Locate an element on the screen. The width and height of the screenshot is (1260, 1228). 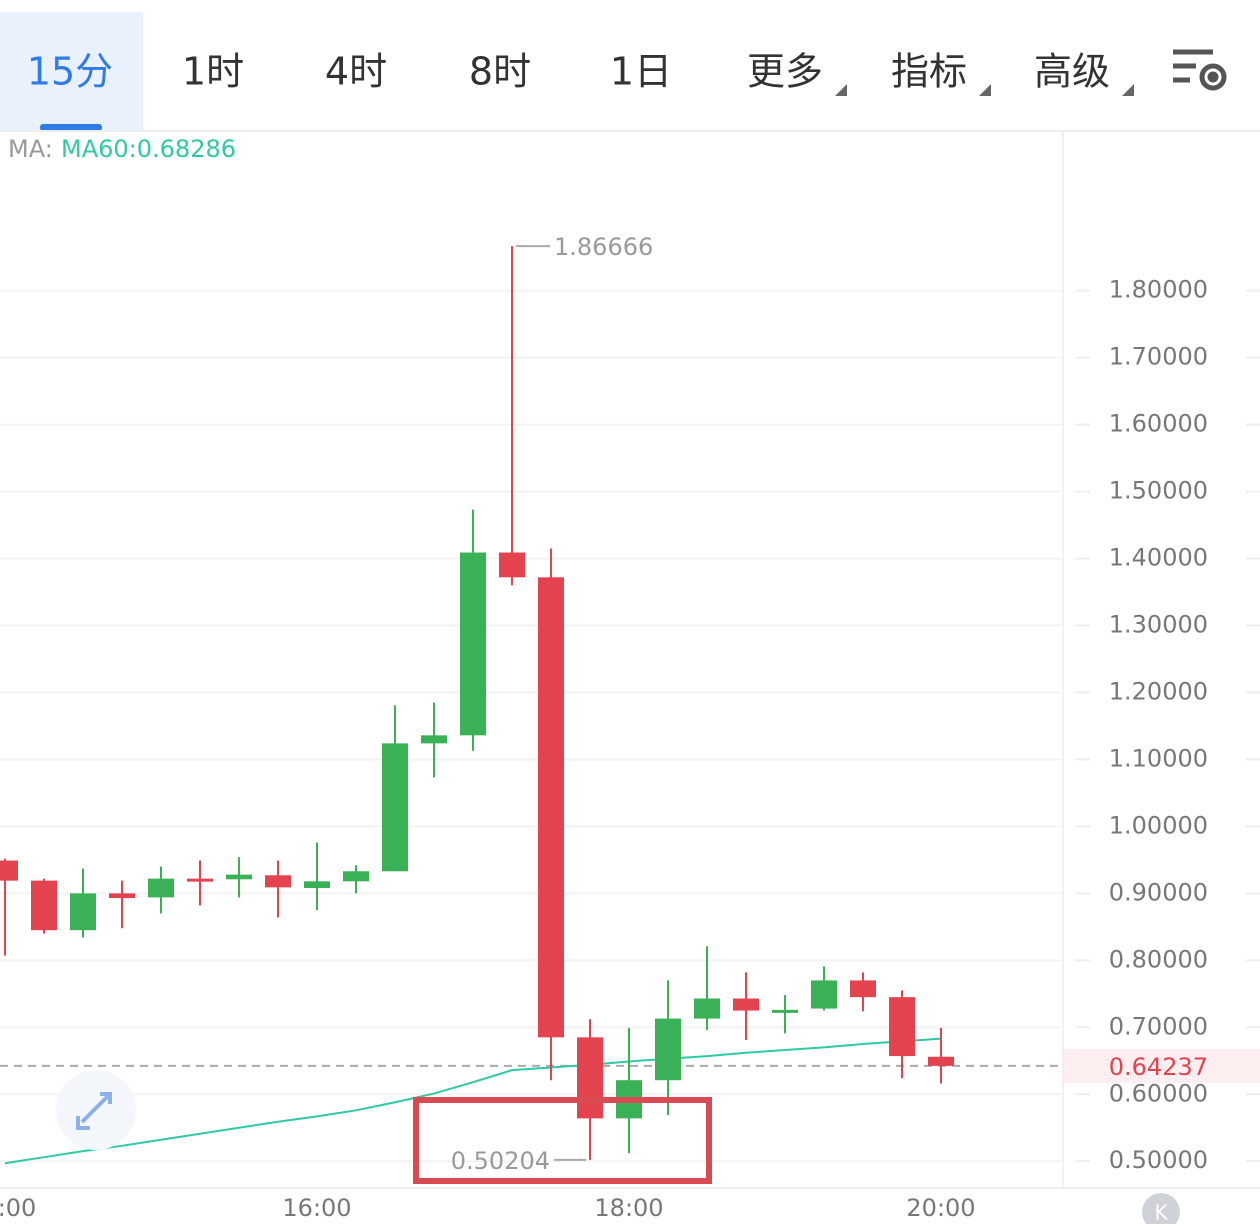
y-tick-label: 1.10000 is located at coordinates (1158, 758).